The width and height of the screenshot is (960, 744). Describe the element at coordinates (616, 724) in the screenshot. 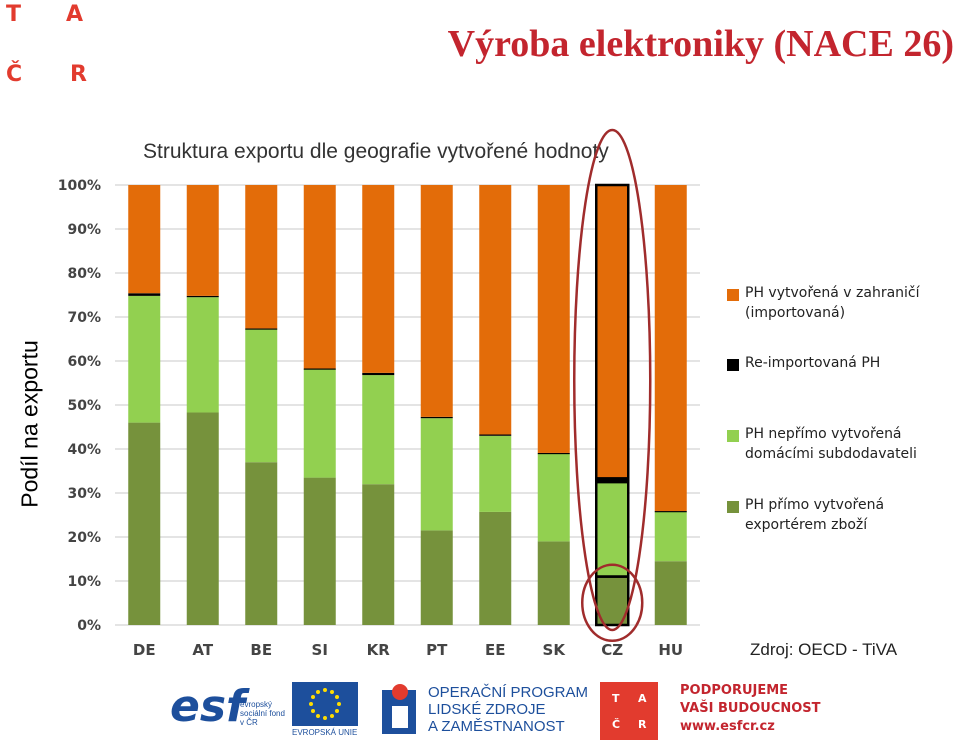

I see `tacr-small-c: Č` at that location.